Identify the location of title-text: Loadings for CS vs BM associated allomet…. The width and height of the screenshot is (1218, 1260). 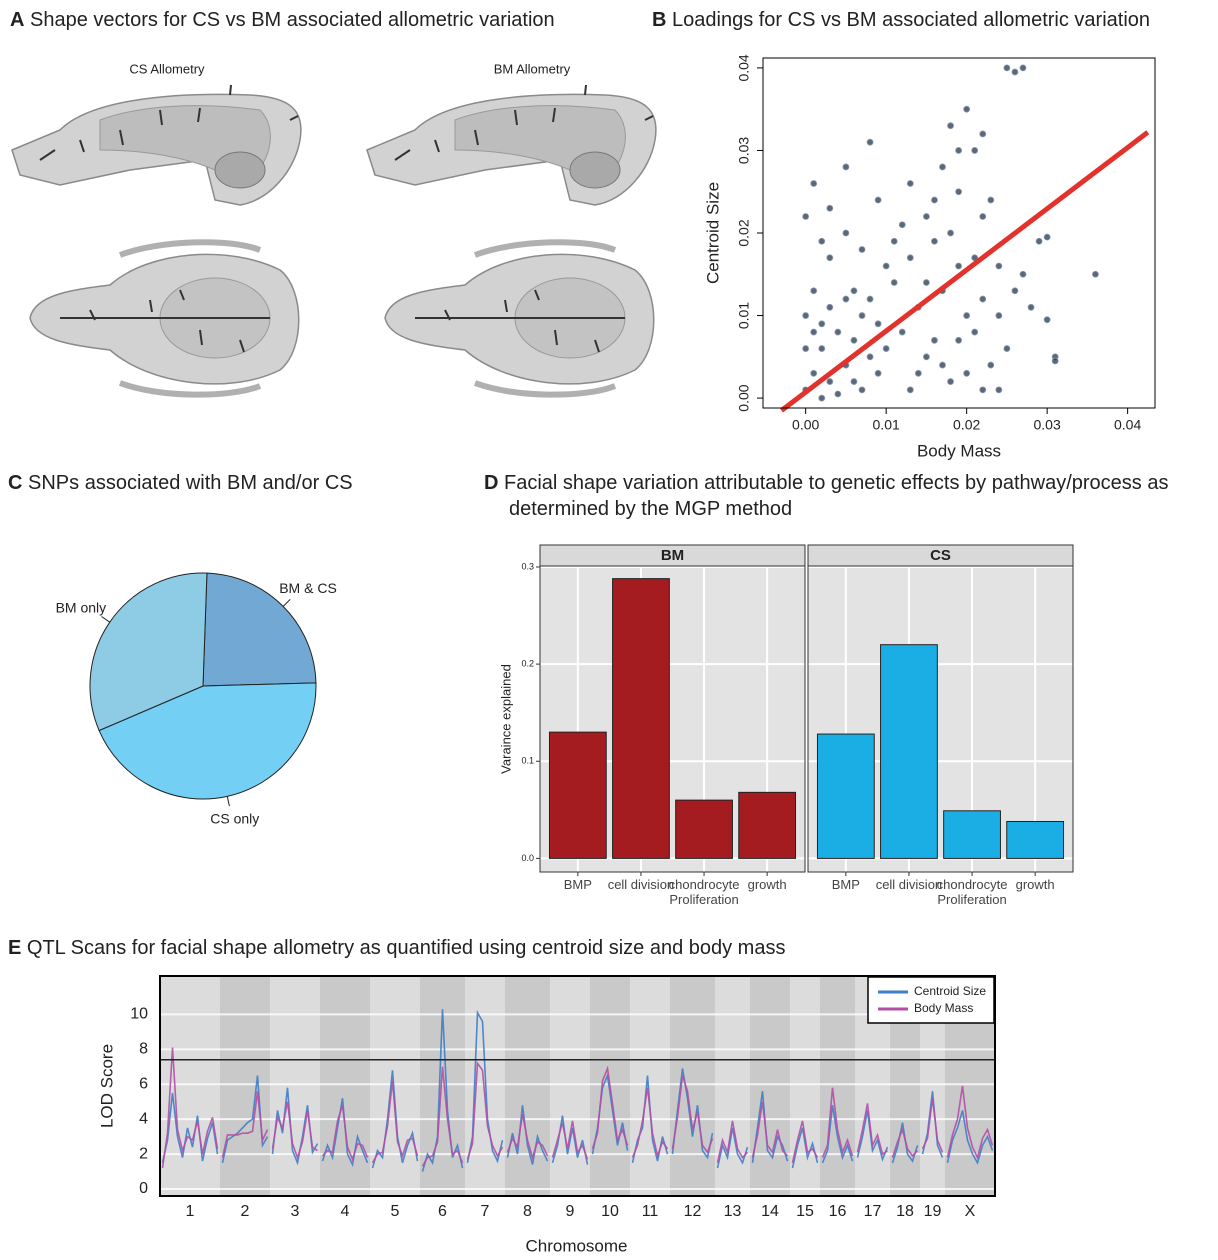
(911, 20).